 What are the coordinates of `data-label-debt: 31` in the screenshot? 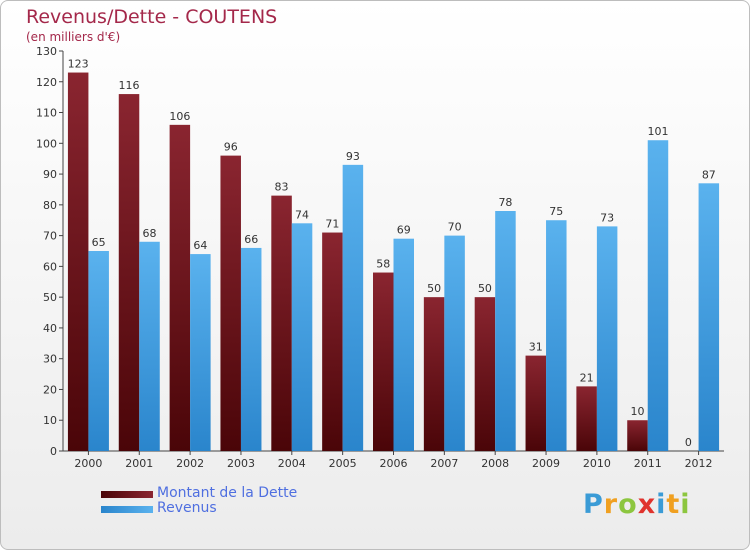 It's located at (536, 347).